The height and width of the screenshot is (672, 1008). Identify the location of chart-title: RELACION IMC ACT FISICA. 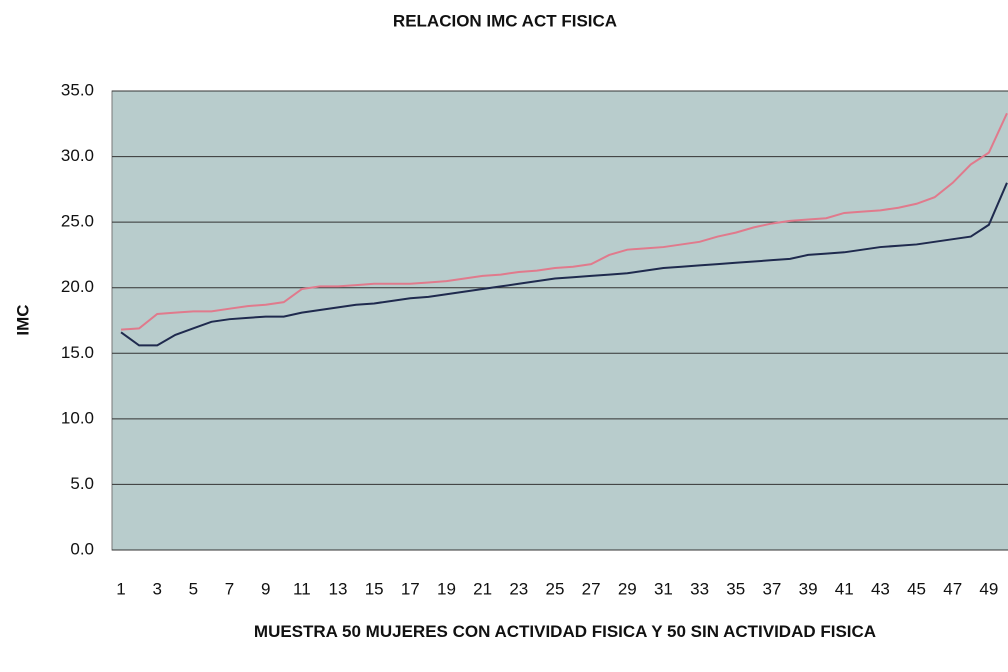
(505, 20).